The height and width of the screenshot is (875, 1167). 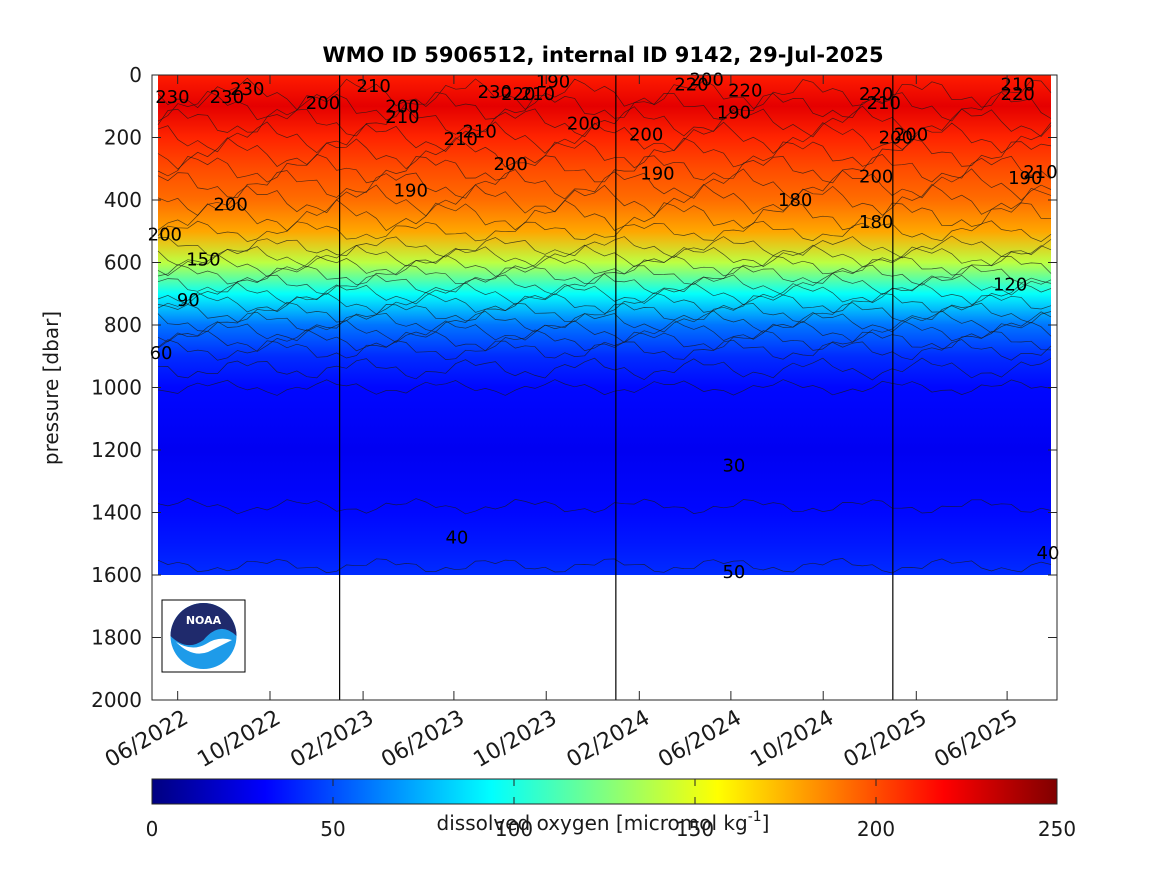 What do you see at coordinates (116, 450) in the screenshot?
I see `y-tick-label: 1200` at bounding box center [116, 450].